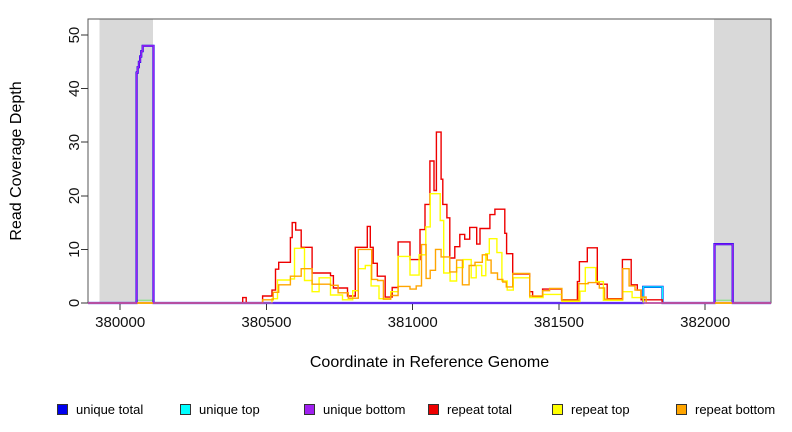  I want to click on legend-swatch-unique-top, so click(185, 409).